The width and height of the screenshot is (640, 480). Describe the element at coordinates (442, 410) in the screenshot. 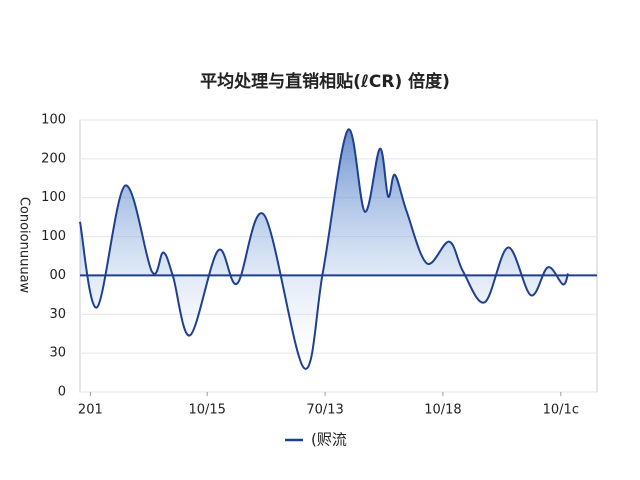

I see `x-tick-label: 10/18` at that location.